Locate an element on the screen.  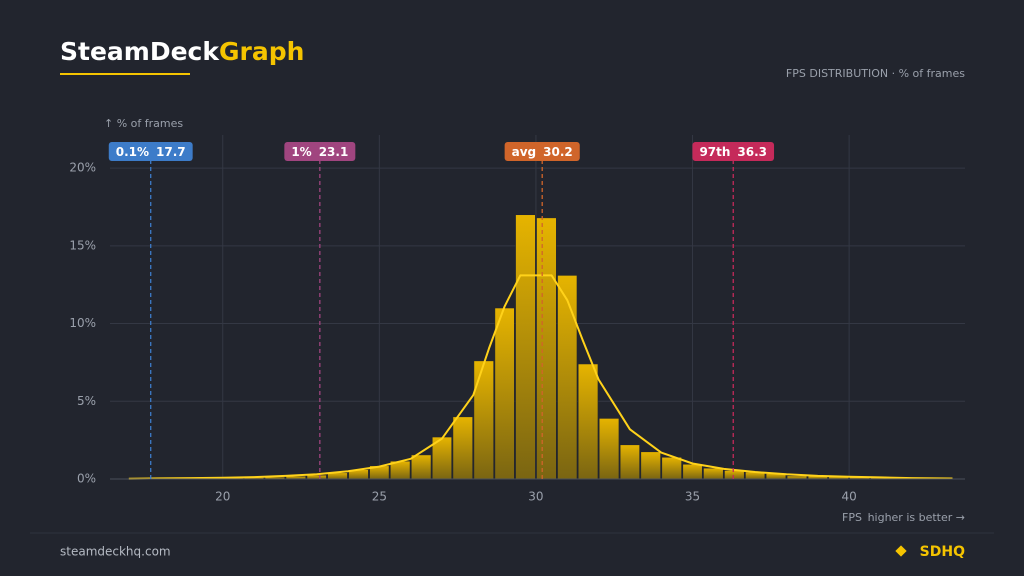
y-tick-label: 5% is located at coordinates (86, 401).